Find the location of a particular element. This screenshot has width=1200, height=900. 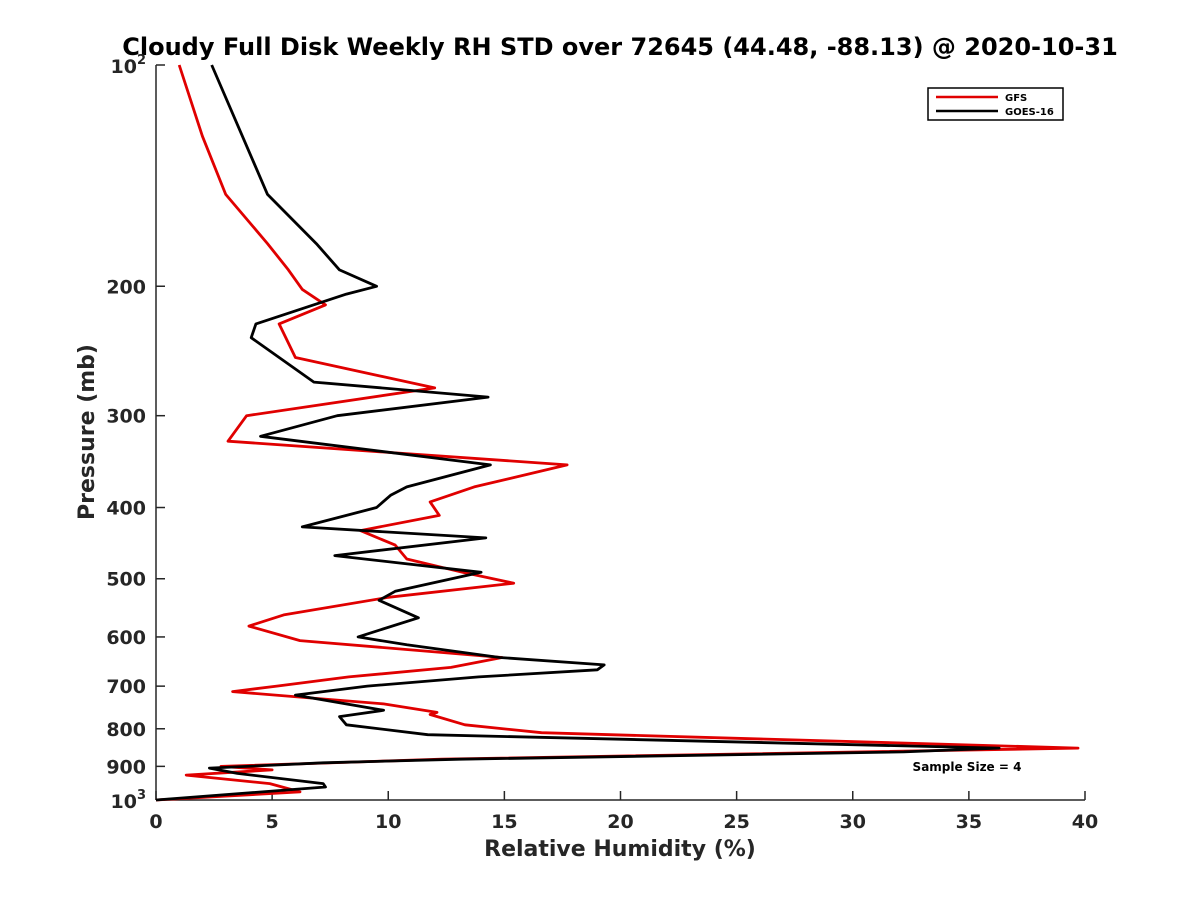

y-tick-label: 400 is located at coordinates (126, 509).